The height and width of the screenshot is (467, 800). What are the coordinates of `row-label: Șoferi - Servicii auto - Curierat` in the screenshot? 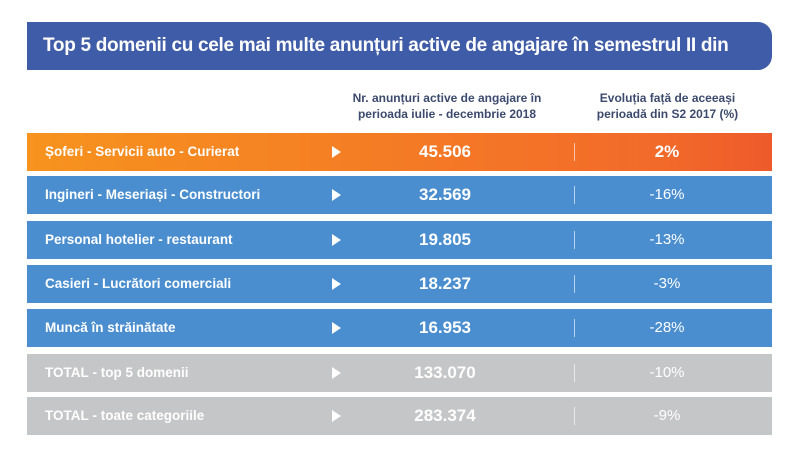 It's located at (142, 152).